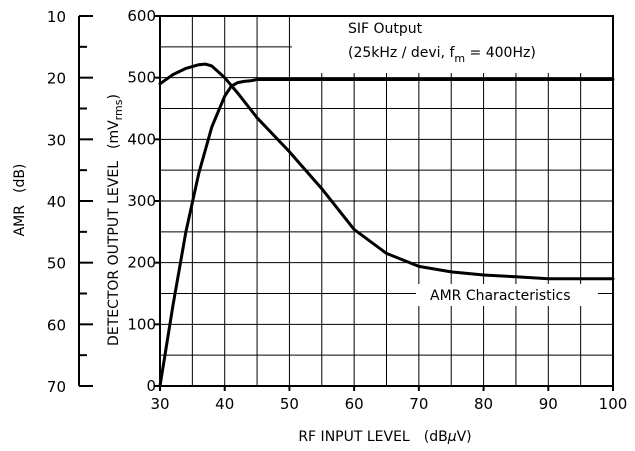 This screenshot has height=451, width=635. Describe the element at coordinates (20, 221) in the screenshot. I see `amr-axis-title-main: AMR` at that location.